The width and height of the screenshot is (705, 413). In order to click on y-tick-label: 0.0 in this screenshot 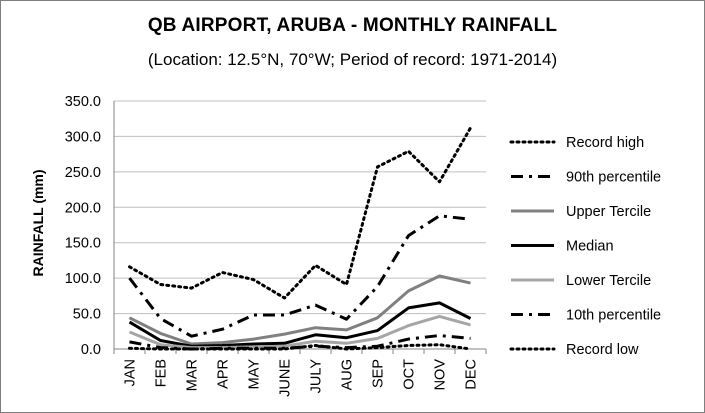, I will do `click(91, 350)`.